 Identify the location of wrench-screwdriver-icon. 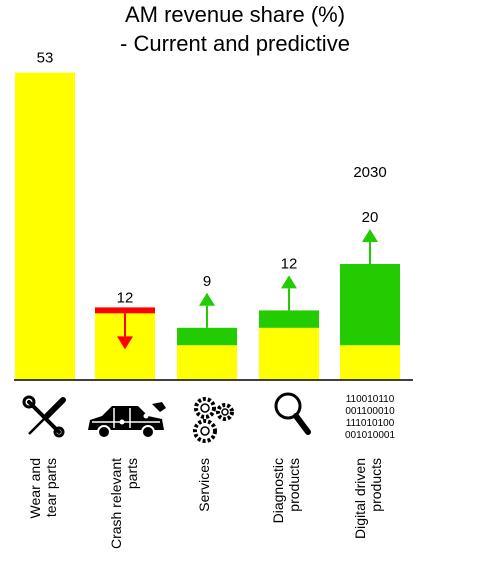
(44, 416).